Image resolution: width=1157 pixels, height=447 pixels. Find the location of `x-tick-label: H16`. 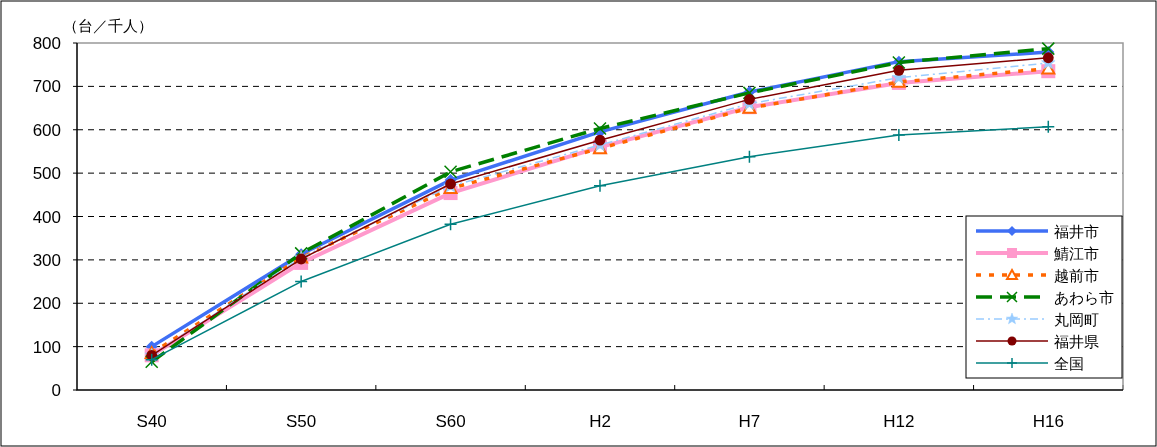

x-tick-label: H16 is located at coordinates (1048, 421).